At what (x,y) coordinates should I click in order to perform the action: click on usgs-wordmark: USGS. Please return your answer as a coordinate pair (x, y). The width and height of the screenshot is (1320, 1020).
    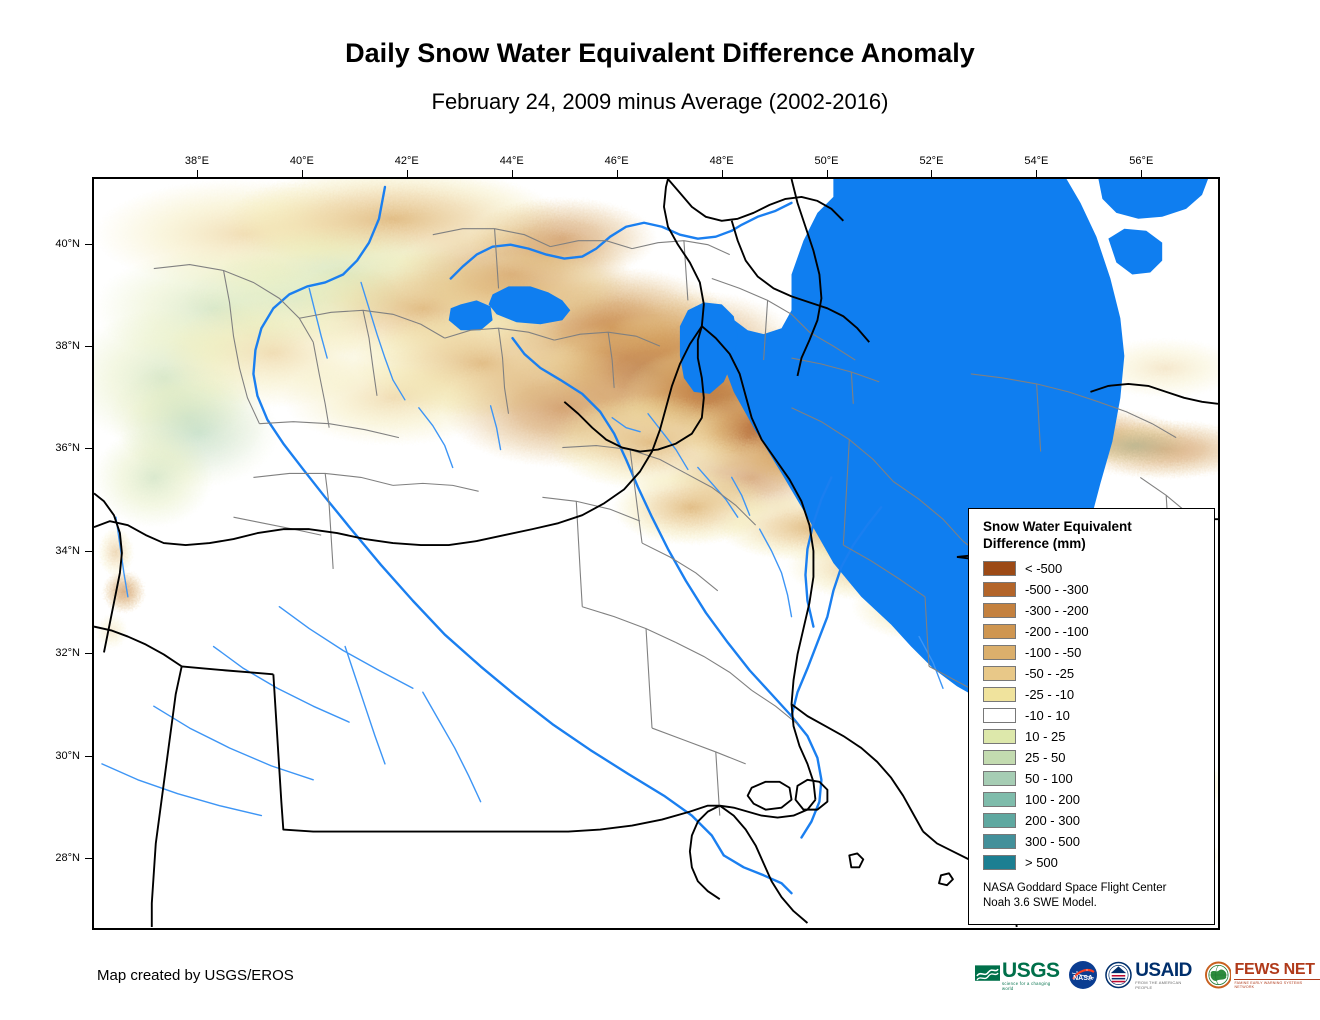
    Looking at the image, I should click on (1031, 970).